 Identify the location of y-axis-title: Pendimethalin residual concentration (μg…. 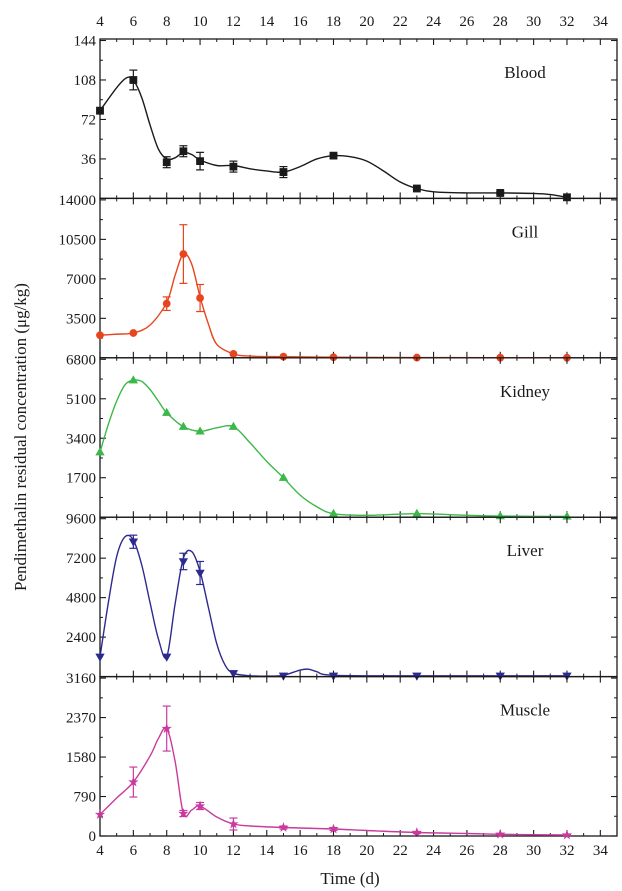
(20, 437).